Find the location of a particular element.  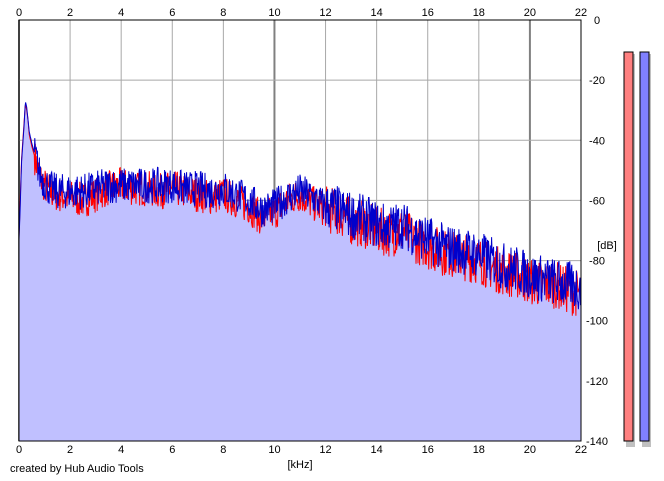

x-axis-label: [kHz] is located at coordinates (299, 465).